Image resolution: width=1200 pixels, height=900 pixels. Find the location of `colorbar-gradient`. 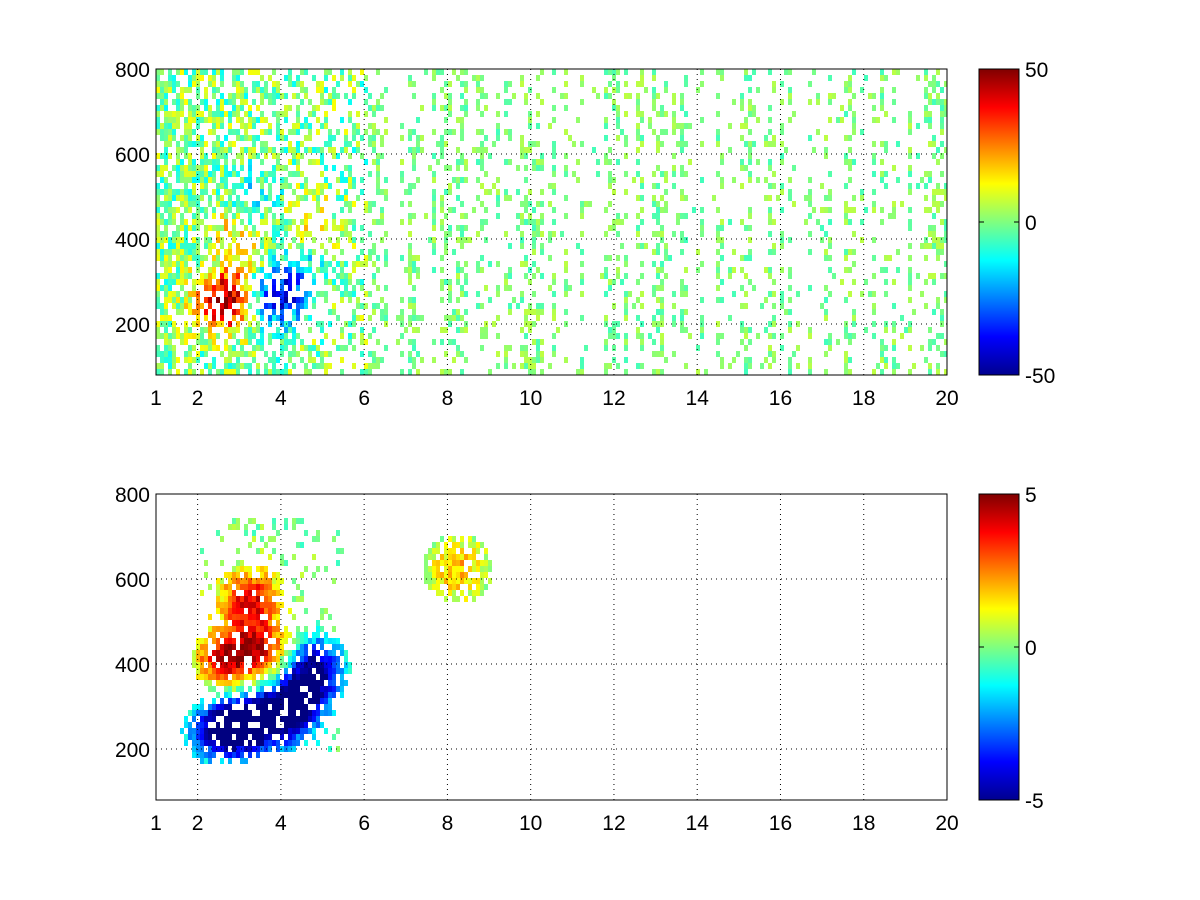

colorbar-gradient is located at coordinates (999, 647).